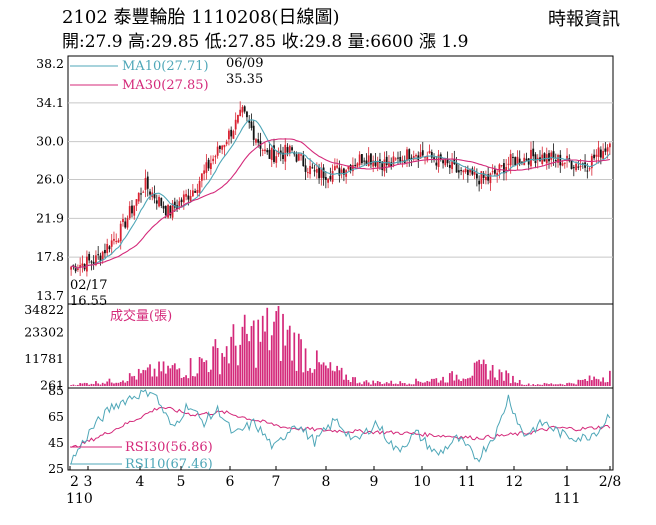  Describe the element at coordinates (50, 63) in the screenshot. I see `price-tick-label: 38.2` at that location.